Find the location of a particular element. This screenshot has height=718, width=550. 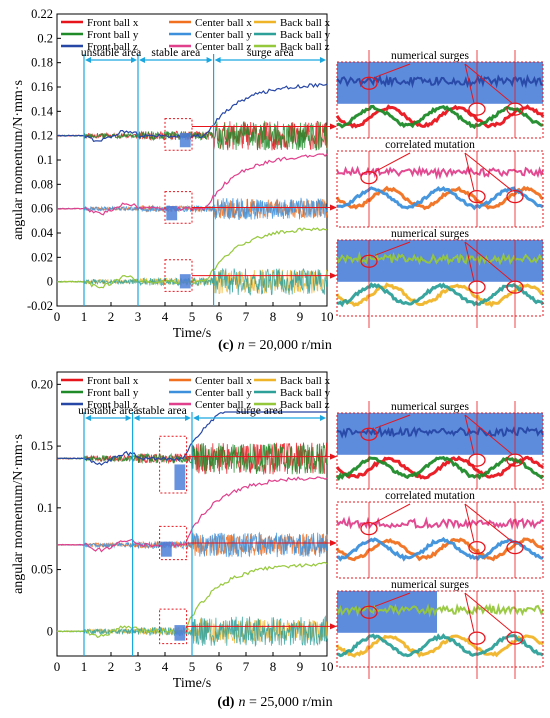

panel-caption: (d) n = 25,000 r/min is located at coordinates (274, 702).